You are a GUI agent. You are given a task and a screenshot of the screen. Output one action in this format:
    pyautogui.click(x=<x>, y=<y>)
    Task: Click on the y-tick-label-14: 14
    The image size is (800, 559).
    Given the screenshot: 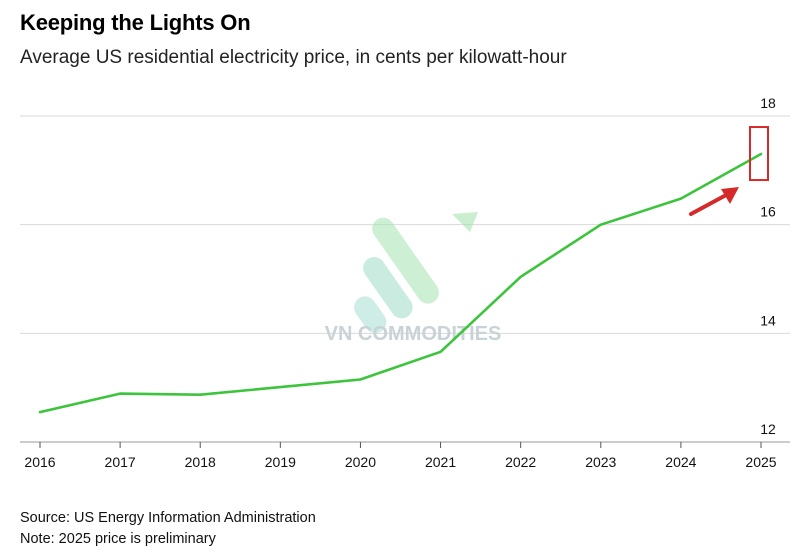 What is the action you would take?
    pyautogui.click(x=768, y=320)
    